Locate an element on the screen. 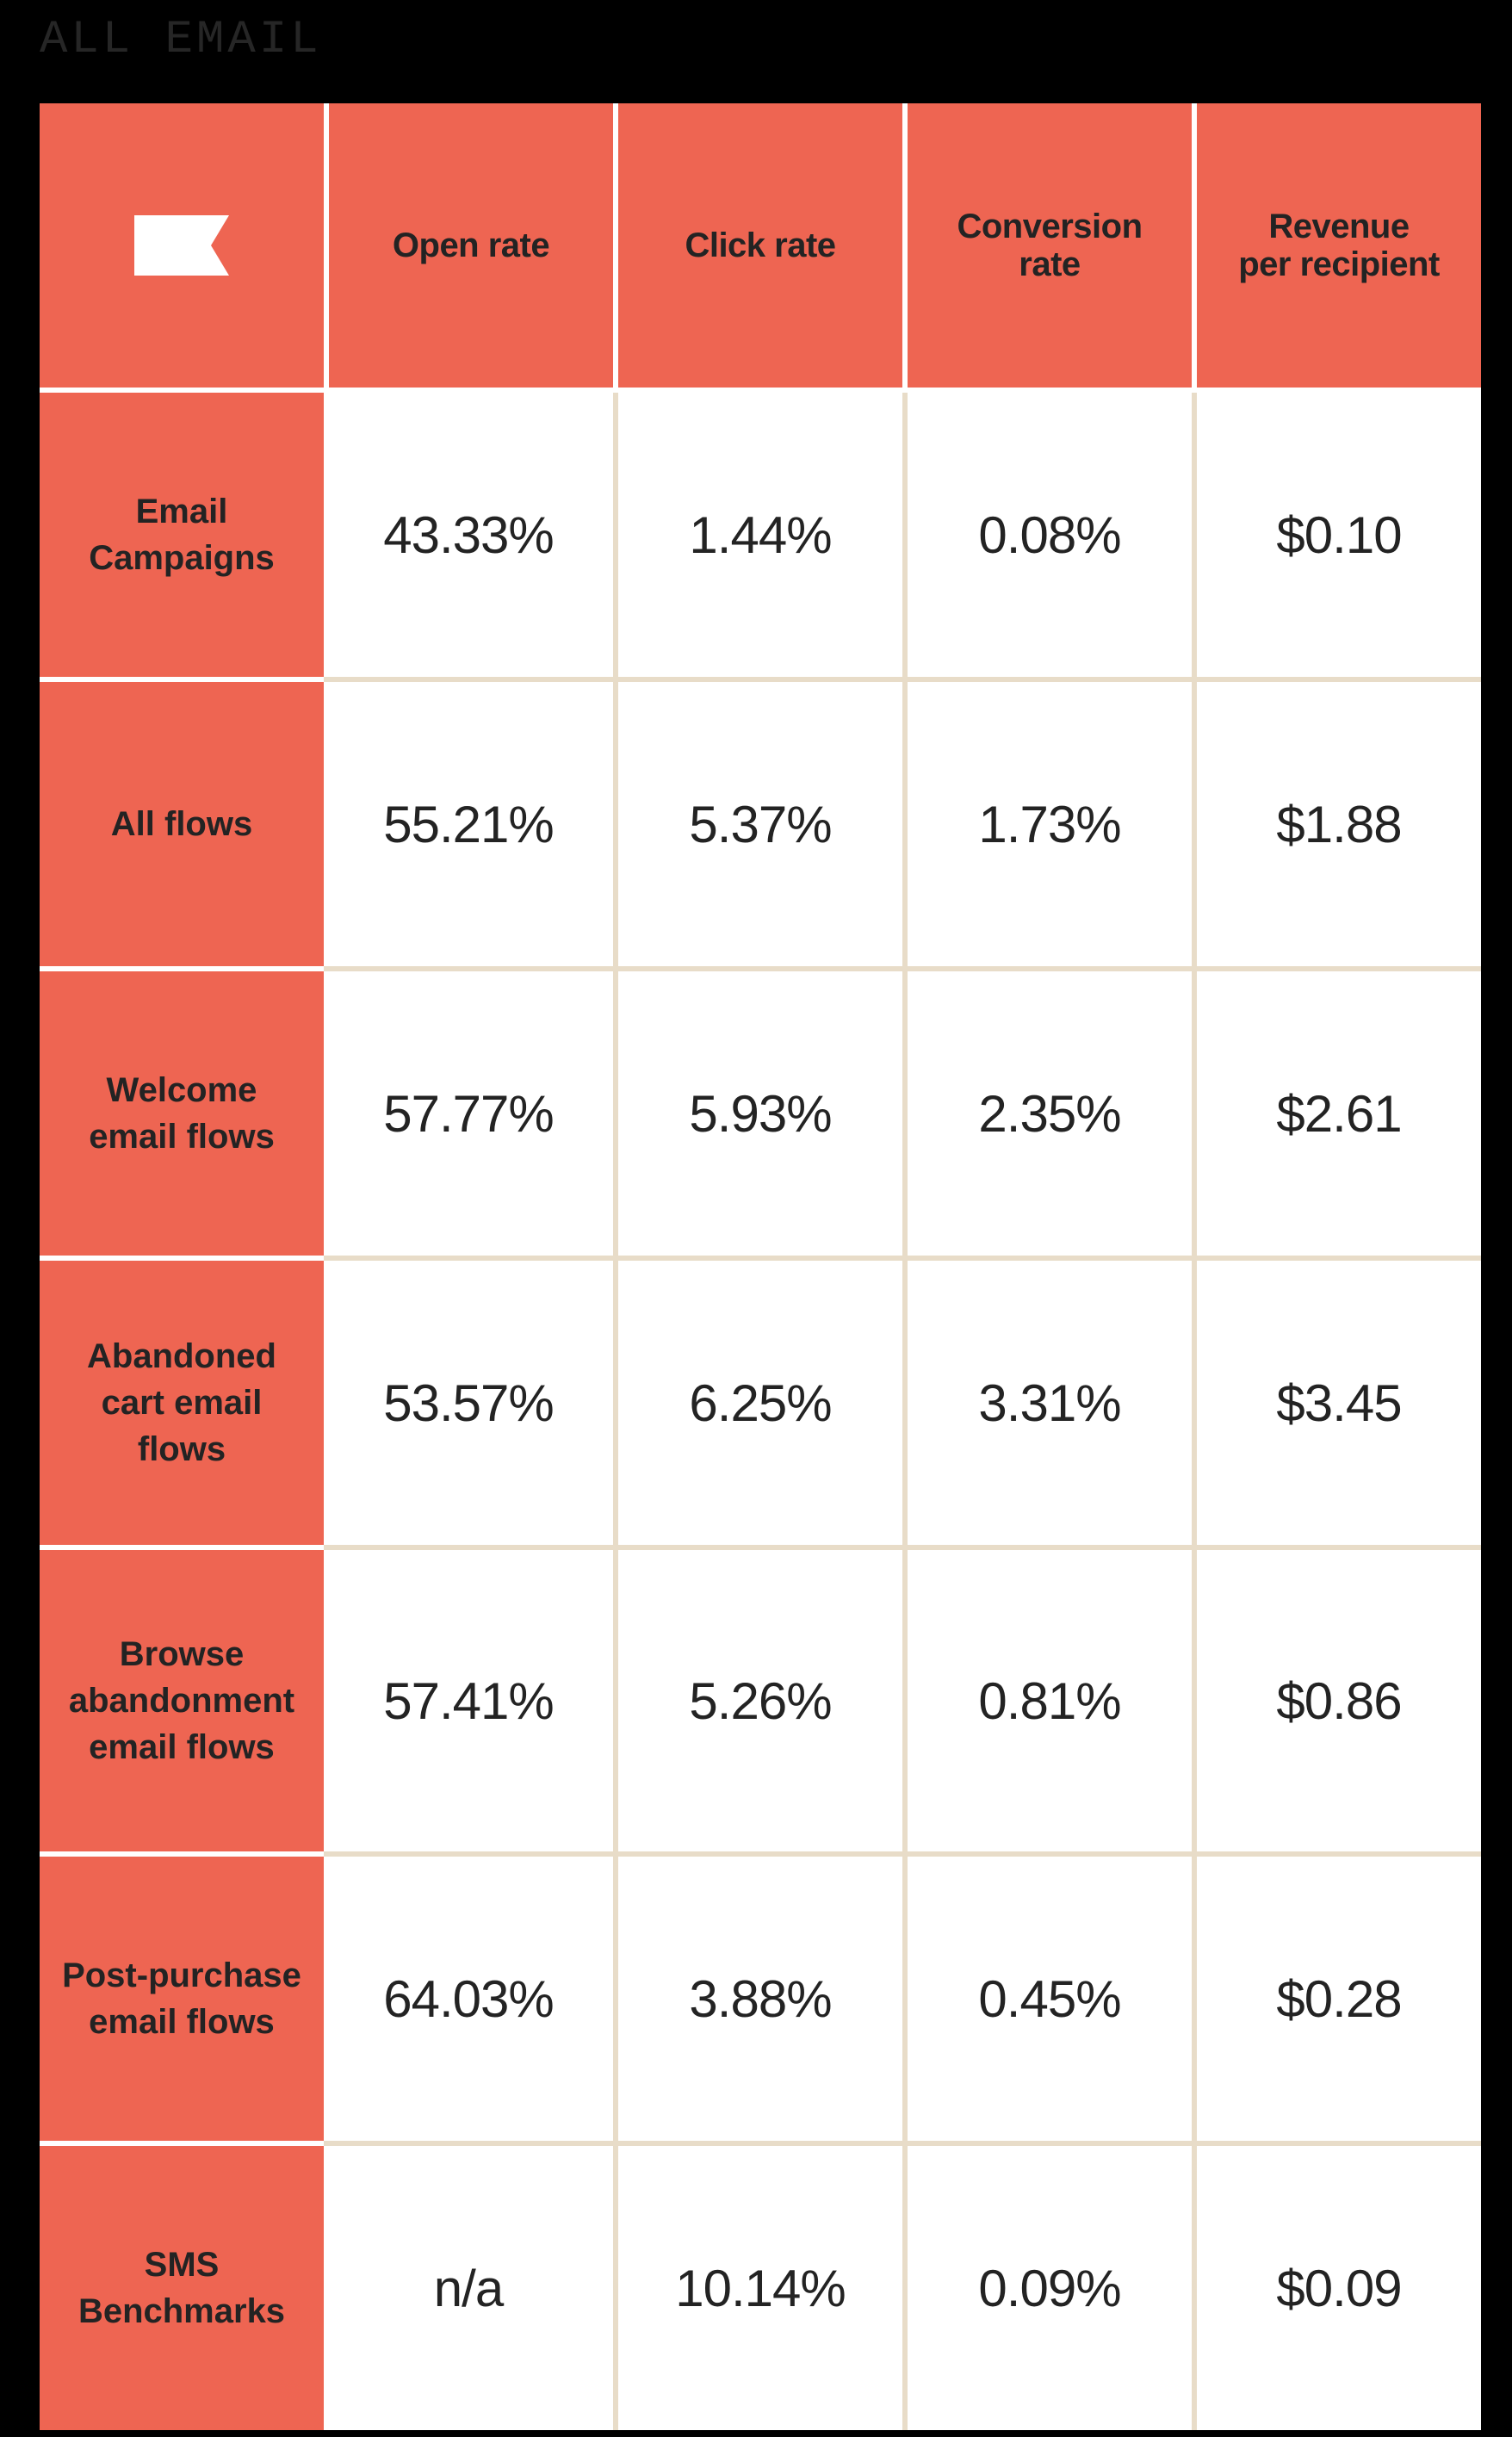 The height and width of the screenshot is (2437, 1512). row-label-text: Abandoned cart email flows is located at coordinates (181, 1403).